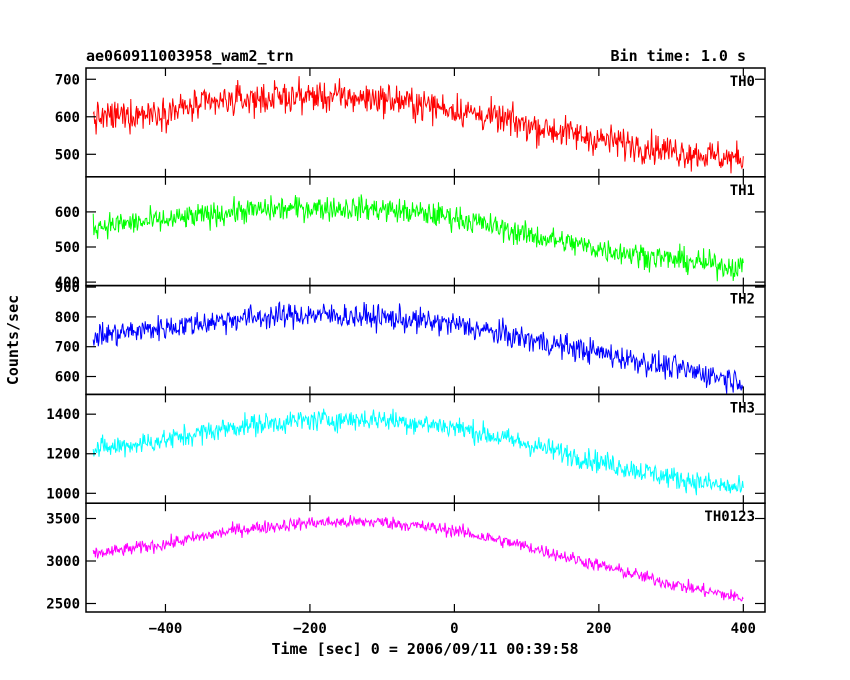 This screenshot has height=680, width=850. What do you see at coordinates (418, 125) in the screenshot?
I see `series-th0` at bounding box center [418, 125].